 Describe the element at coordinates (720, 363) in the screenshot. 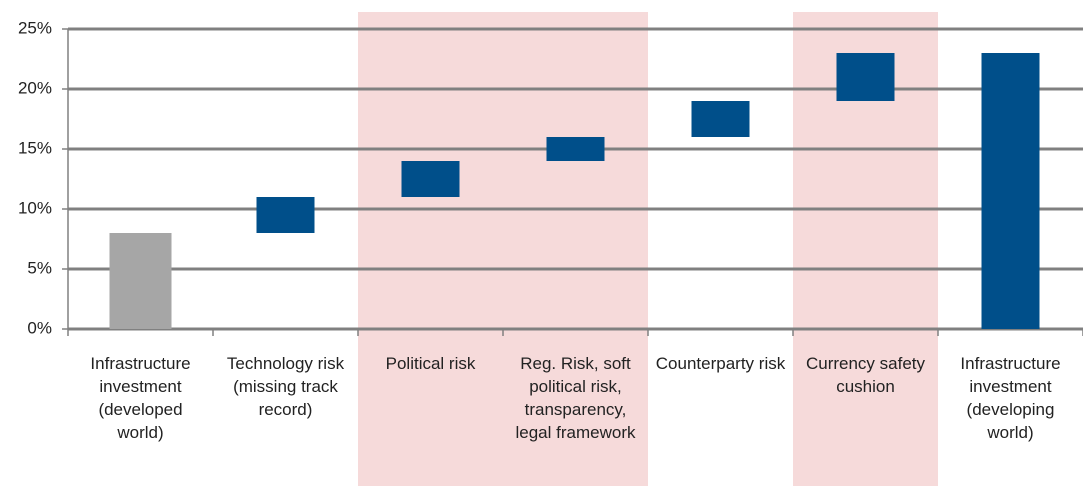

I see `x-tick-label: Counterparty risk` at that location.